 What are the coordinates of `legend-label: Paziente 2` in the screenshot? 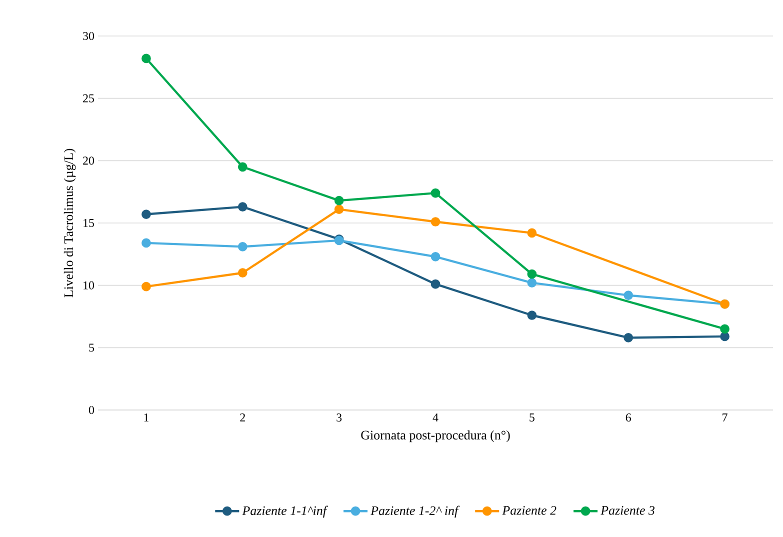 It's located at (529, 510).